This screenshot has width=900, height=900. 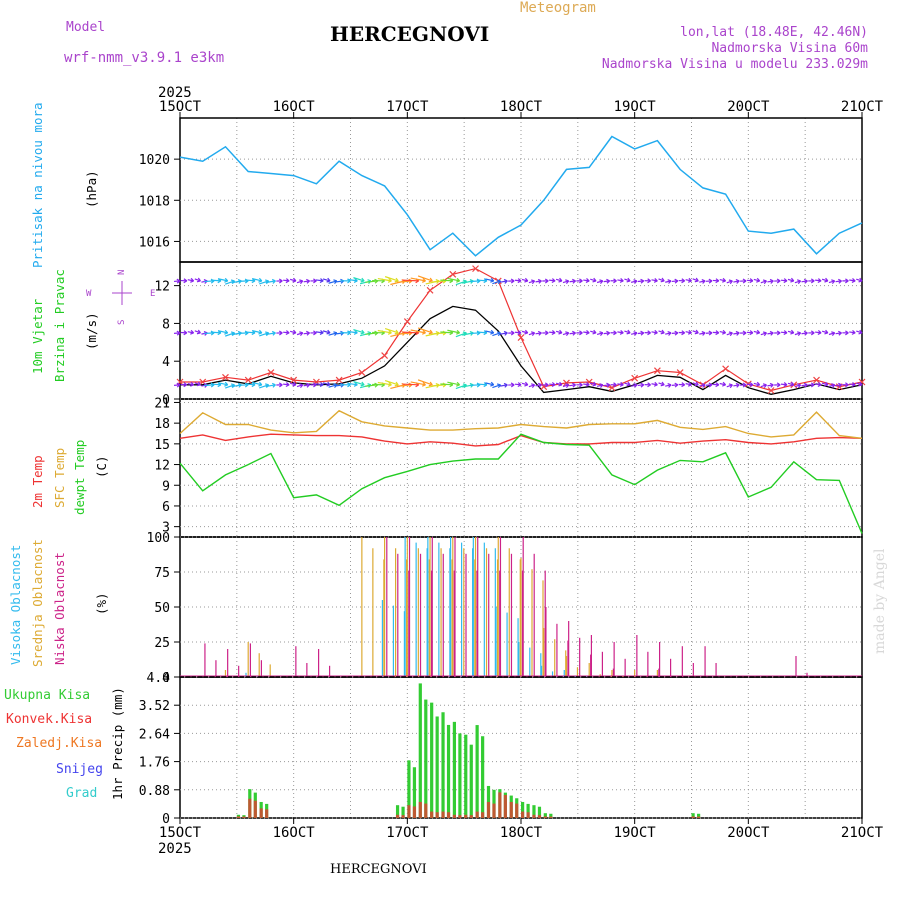 I want to click on y-tick-label: 0.88, so click(x=154, y=791).